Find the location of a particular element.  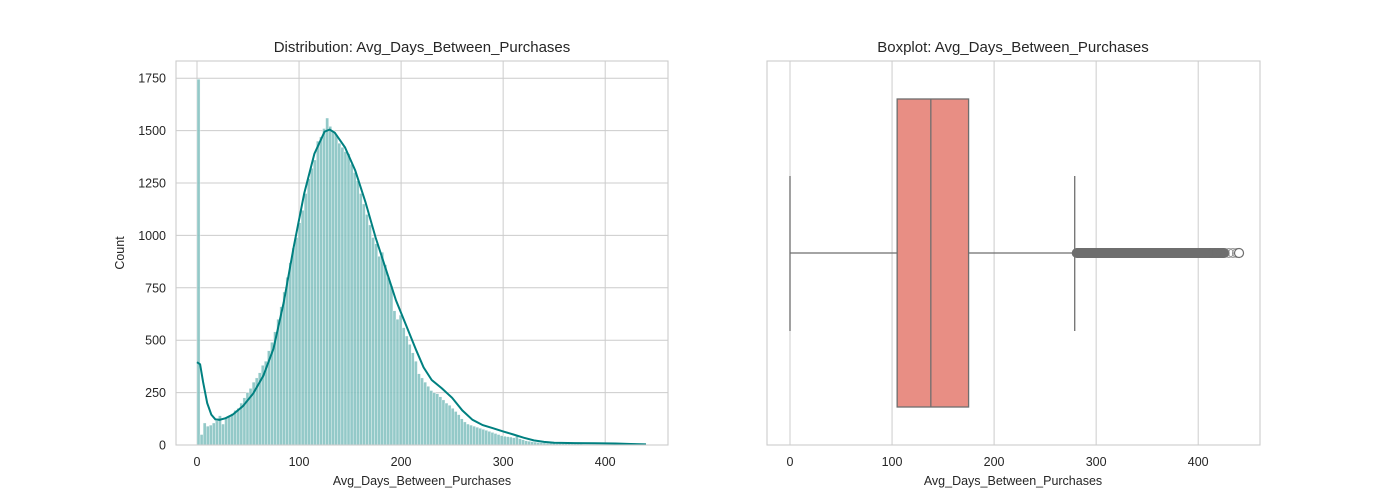

iqr-box is located at coordinates (933, 253).